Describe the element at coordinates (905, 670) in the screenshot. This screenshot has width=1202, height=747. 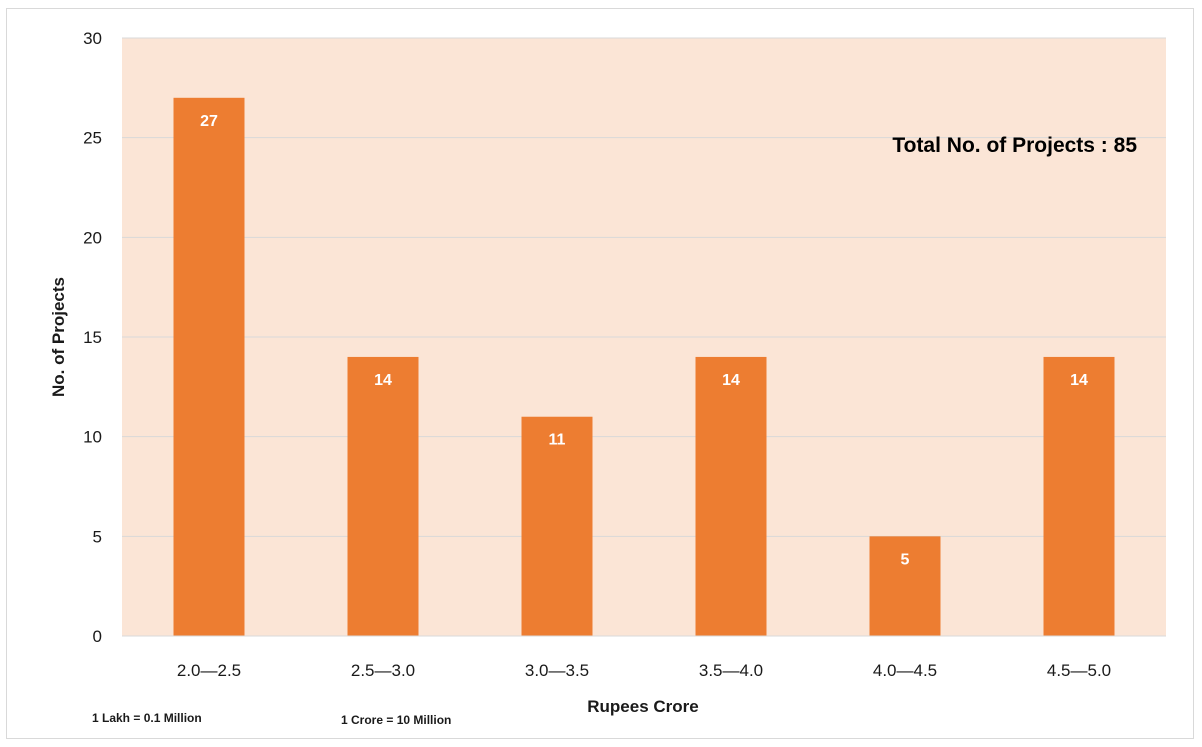
I see `x-tick-label: 4.0—4.5` at that location.